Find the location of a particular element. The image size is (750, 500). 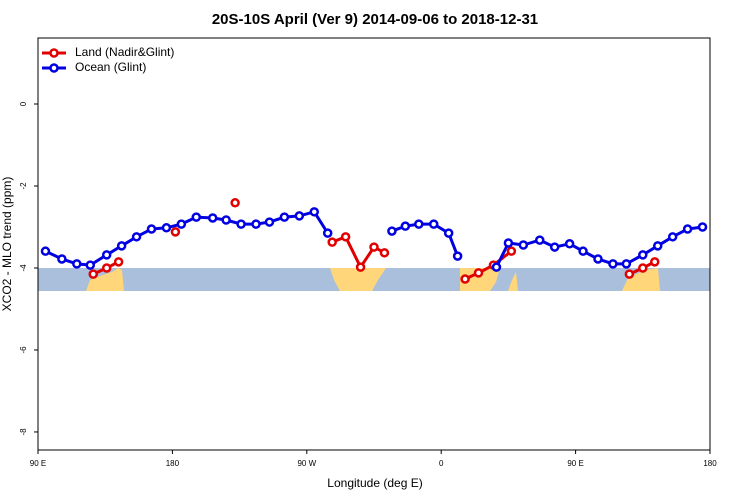

y-tick-label: 0 is located at coordinates (23, 103).